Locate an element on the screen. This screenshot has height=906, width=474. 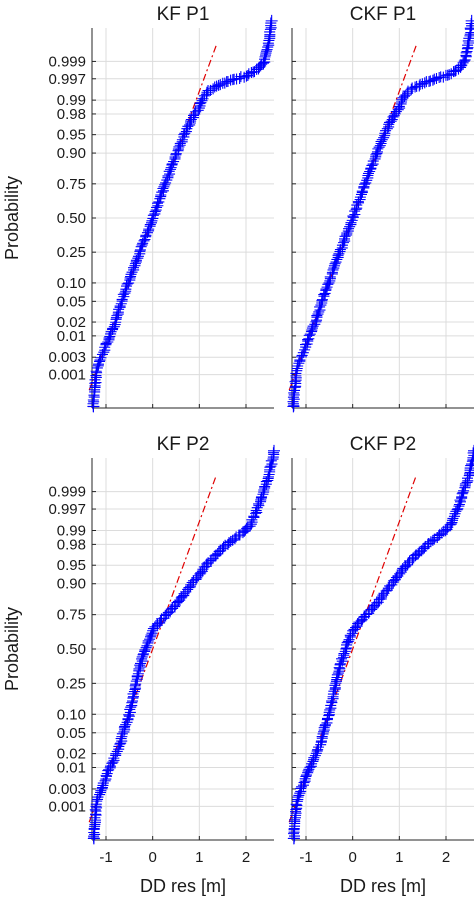
y-tick-label: 0.999 is located at coordinates (67, 61).